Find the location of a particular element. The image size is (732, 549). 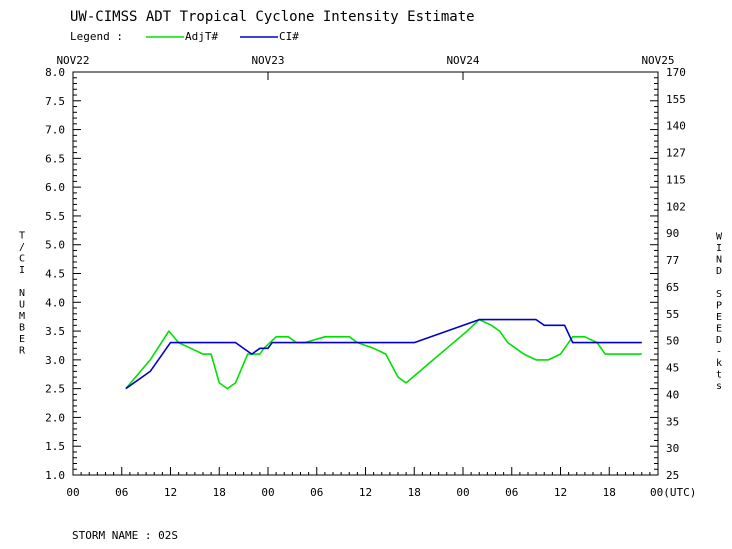

y-tick-label: 4.5 is located at coordinates (55, 274).